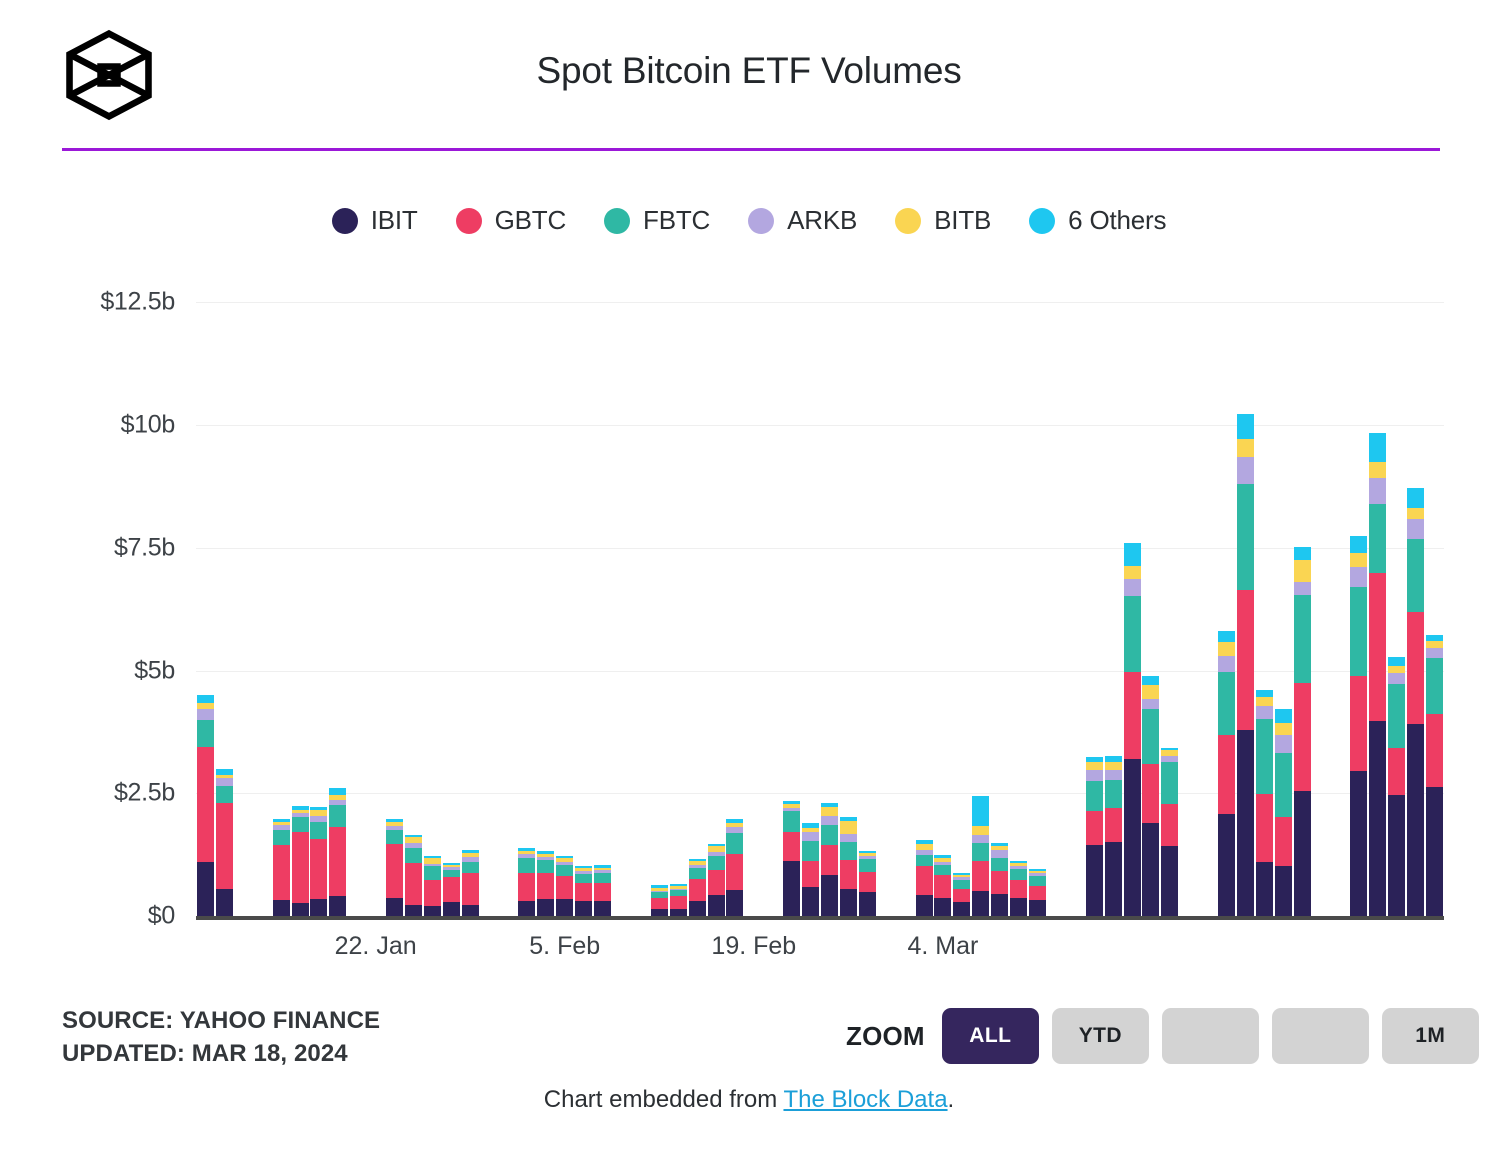 The image size is (1498, 1152). Describe the element at coordinates (510, 220) in the screenshot. I see `legend-item-gbtc: GBTC` at that location.